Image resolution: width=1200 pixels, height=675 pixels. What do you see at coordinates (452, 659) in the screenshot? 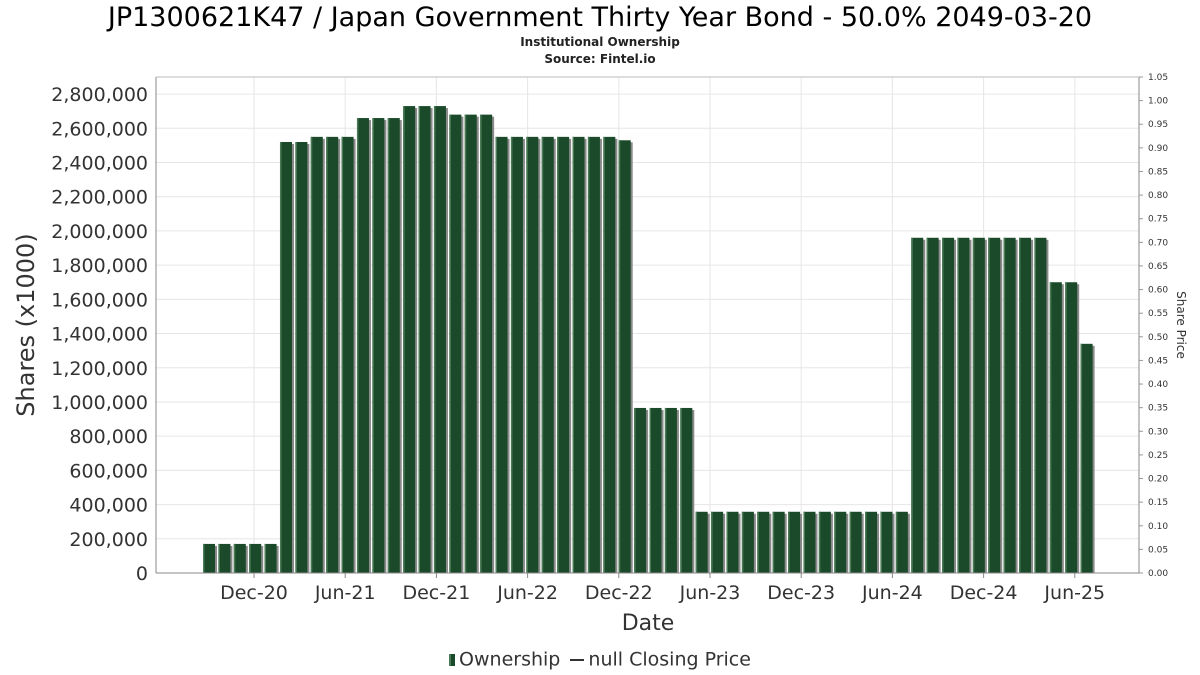
I see `ownership-swatch-icon` at bounding box center [452, 659].